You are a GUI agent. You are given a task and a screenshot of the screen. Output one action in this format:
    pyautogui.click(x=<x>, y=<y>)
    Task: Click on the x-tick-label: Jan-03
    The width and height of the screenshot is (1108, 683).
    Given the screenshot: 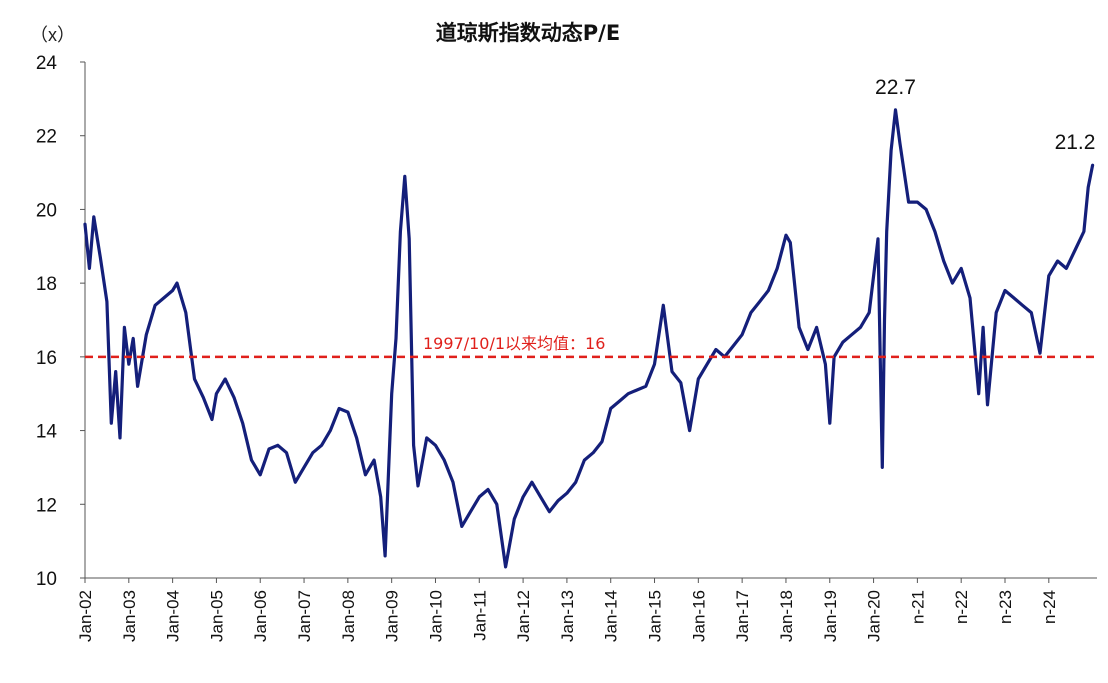 What is the action you would take?
    pyautogui.click(x=129, y=616)
    